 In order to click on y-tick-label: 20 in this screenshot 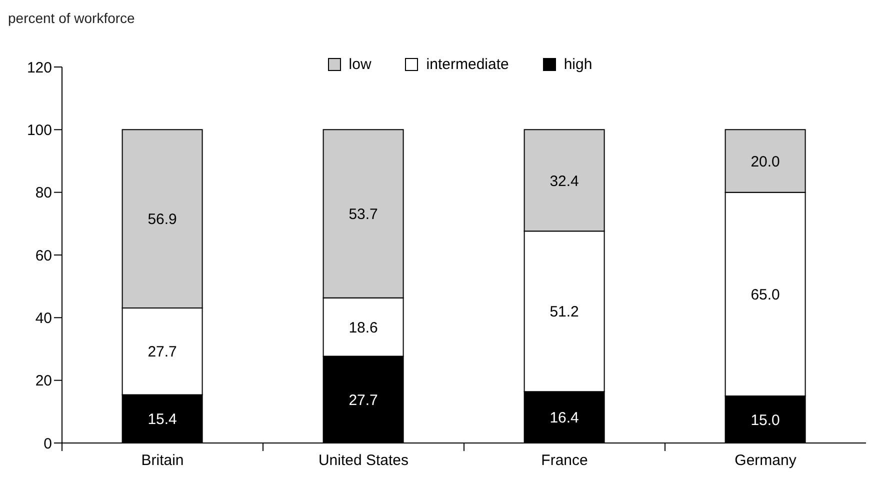, I will do `click(43, 381)`.